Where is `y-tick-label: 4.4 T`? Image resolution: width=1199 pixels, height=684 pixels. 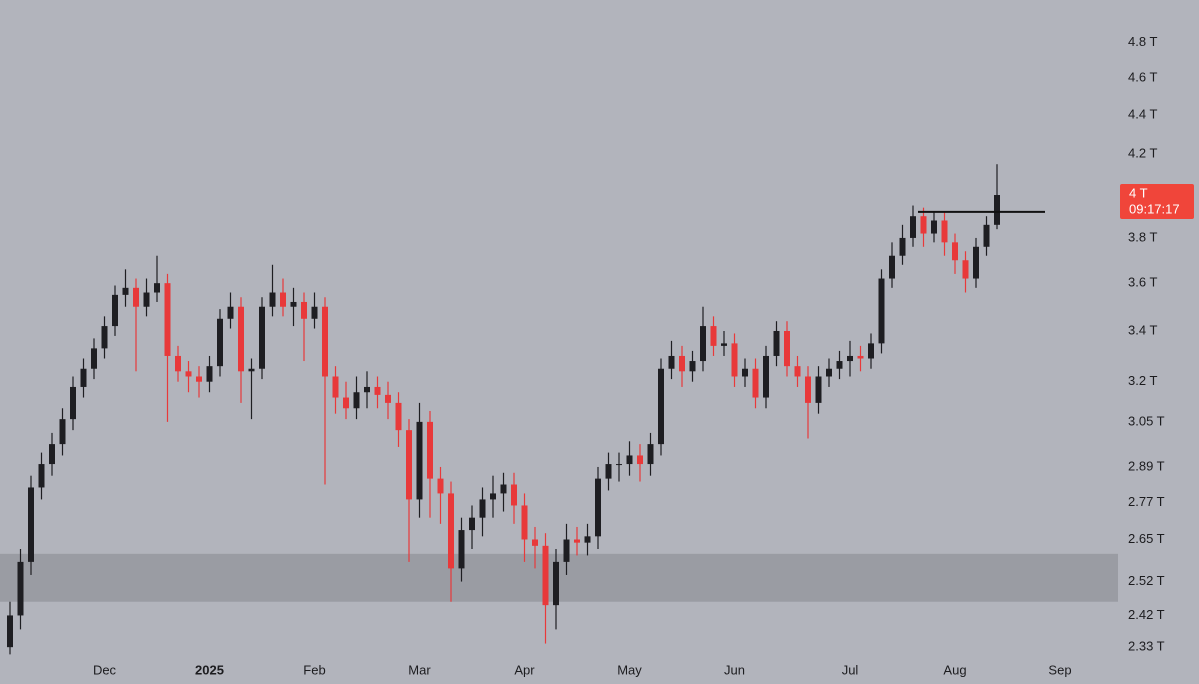
y-tick-label: 4.4 T is located at coordinates (1142, 114).